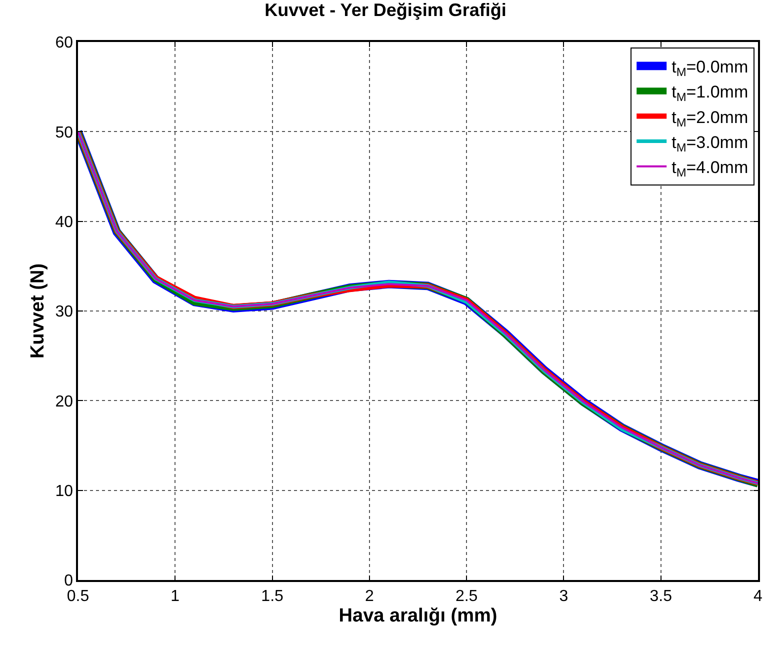 This screenshot has width=771, height=647. Describe the element at coordinates (710, 169) in the screenshot. I see `legend-label: t$_{M}$=4.0mm` at that location.